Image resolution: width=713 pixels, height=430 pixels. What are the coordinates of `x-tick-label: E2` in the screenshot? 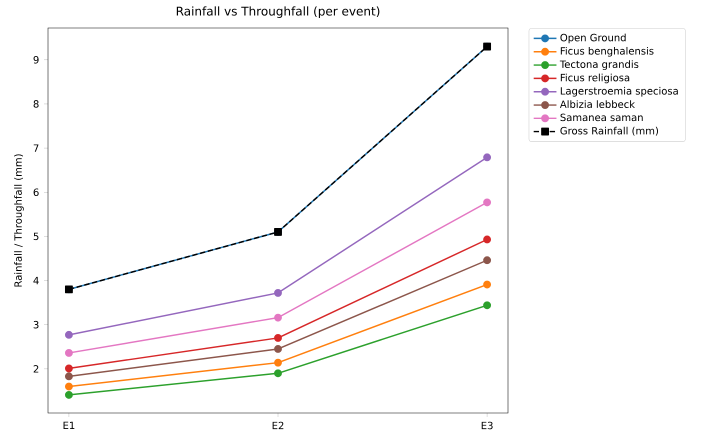 It's located at (278, 426).